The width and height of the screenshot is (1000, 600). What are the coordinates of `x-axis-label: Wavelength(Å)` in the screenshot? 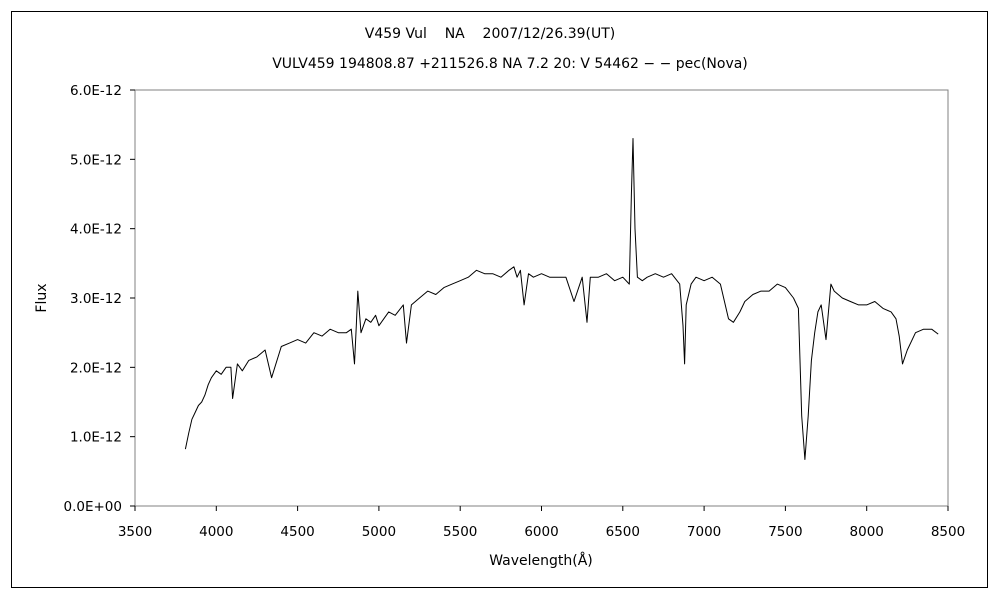 It's located at (541, 560).